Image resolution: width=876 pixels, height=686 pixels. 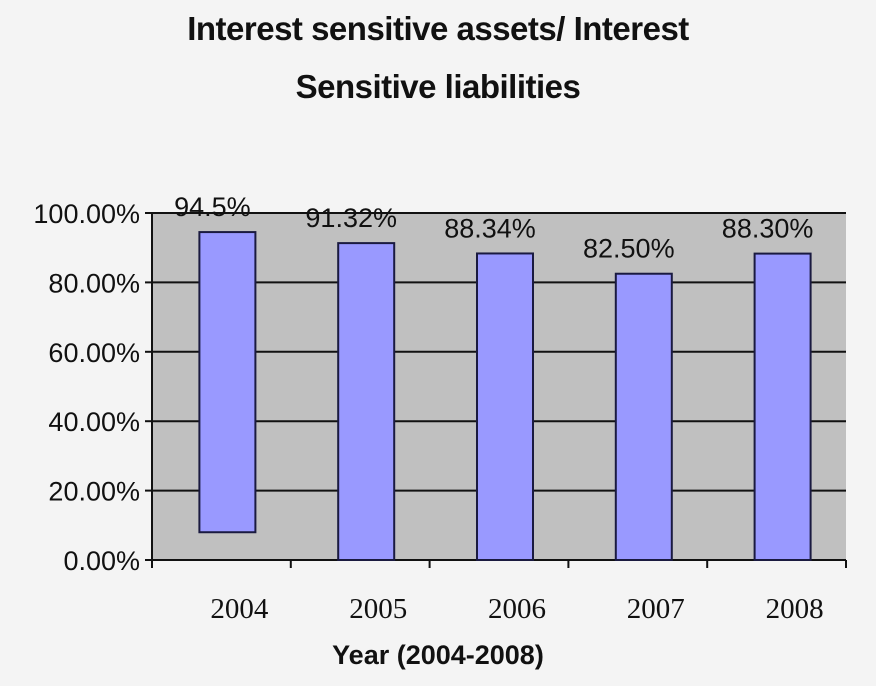 I want to click on bar-2008, so click(x=782, y=406).